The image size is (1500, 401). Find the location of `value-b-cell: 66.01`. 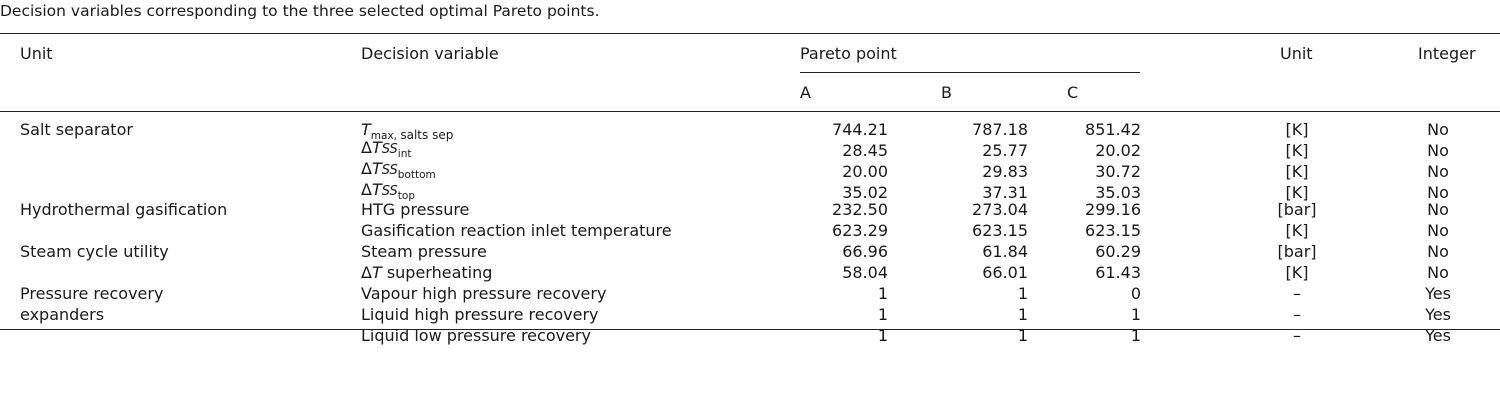

value-b-cell: 66.01 is located at coordinates (1005, 272).